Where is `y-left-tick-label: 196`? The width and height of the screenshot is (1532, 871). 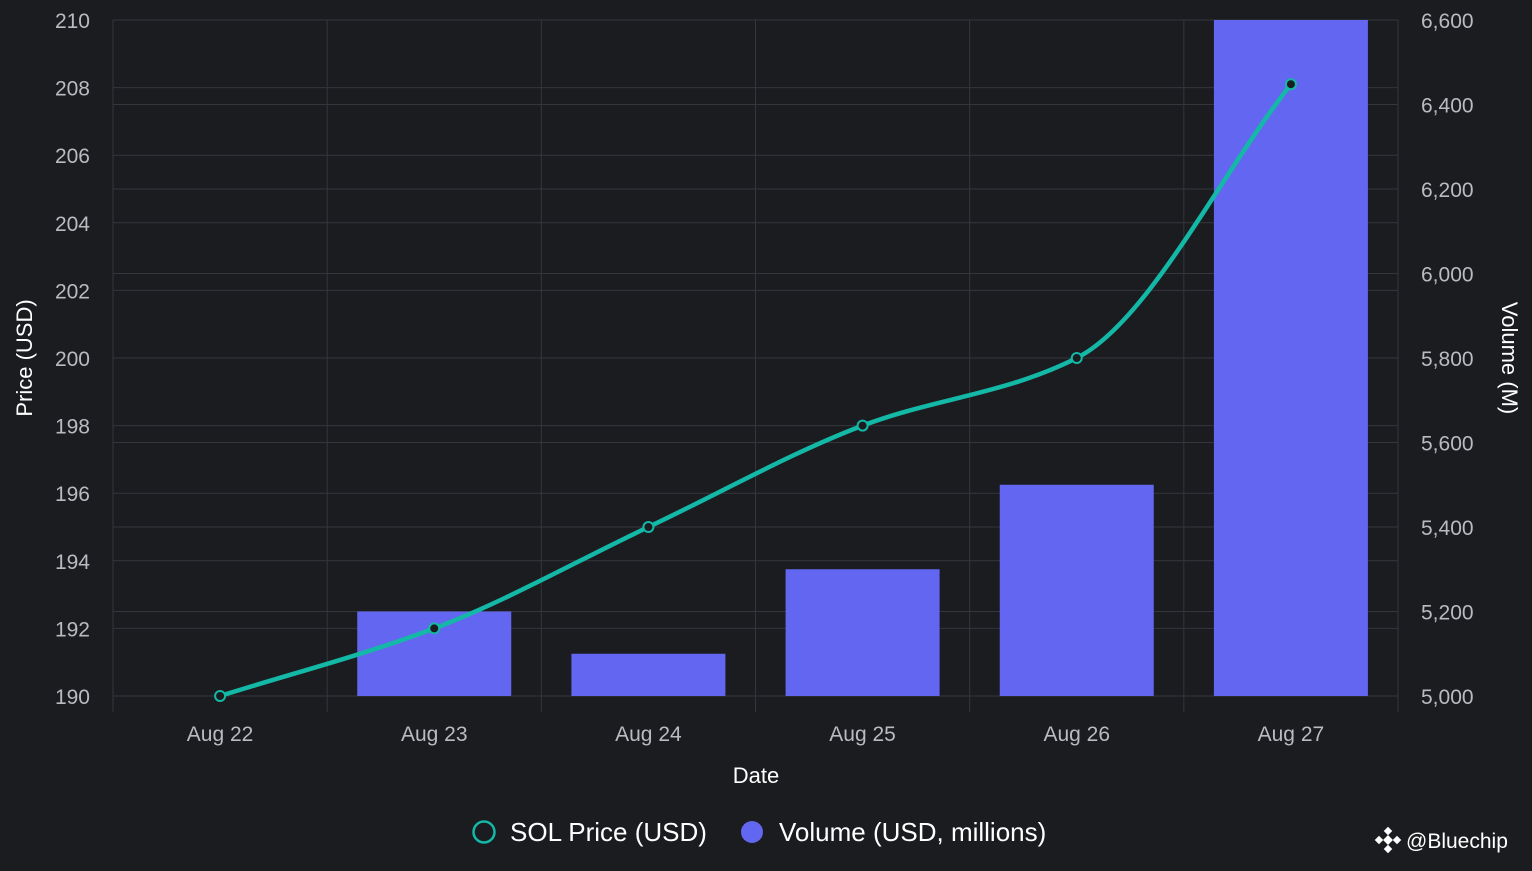 y-left-tick-label: 196 is located at coordinates (72, 494).